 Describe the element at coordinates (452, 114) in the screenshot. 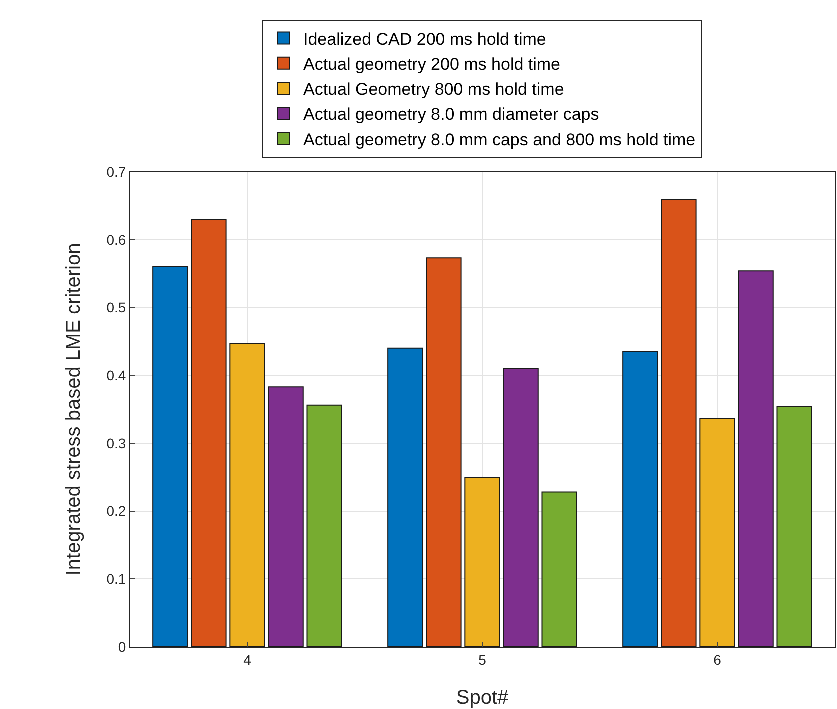

I see `legend-label: Actual geometry 8.0 mm diameter caps` at that location.